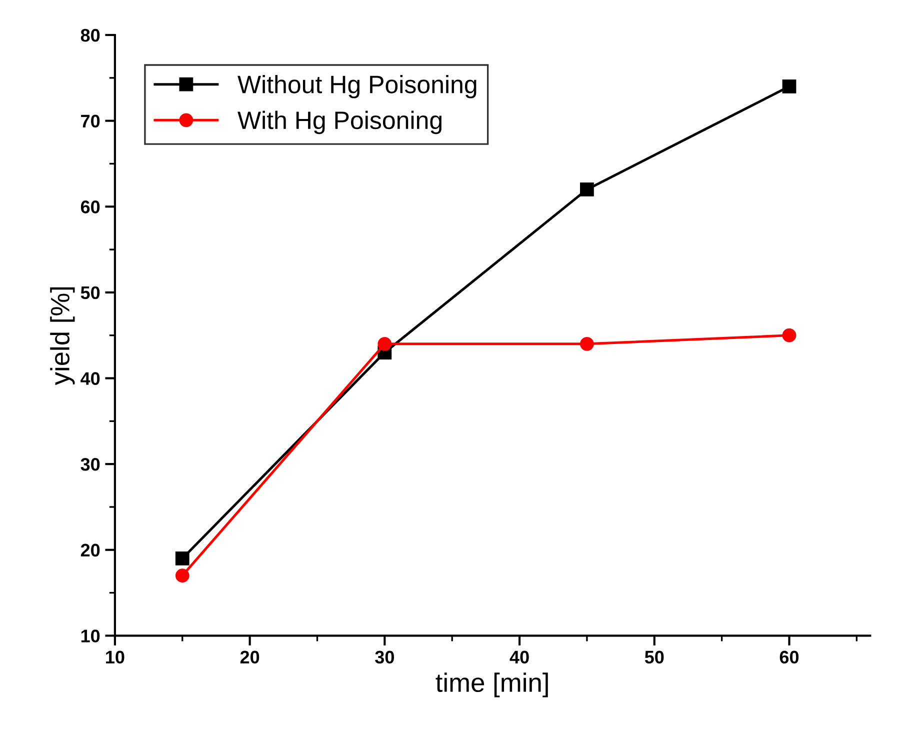 This screenshot has height=729, width=898. Describe the element at coordinates (90, 121) in the screenshot. I see `y-tick-label: 70` at that location.